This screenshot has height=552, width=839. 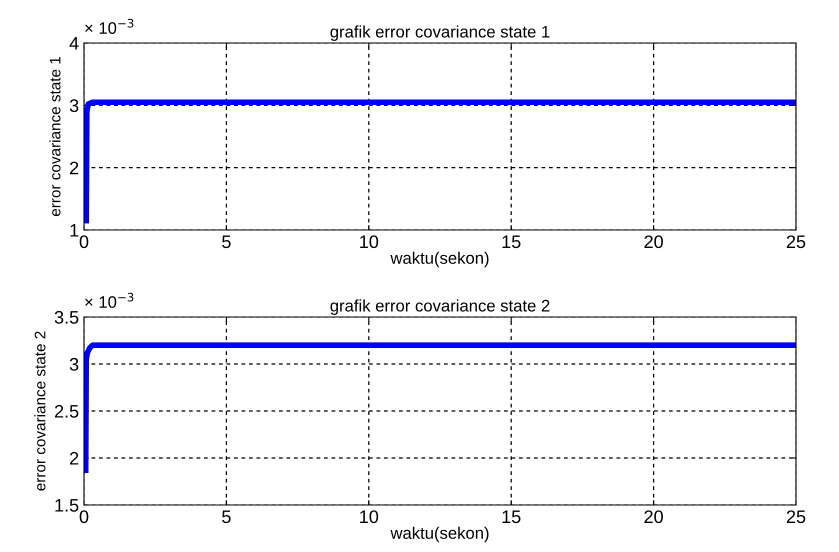 What do you see at coordinates (55, 136) in the screenshot?
I see `y-axis-title: error covariance state 1` at bounding box center [55, 136].